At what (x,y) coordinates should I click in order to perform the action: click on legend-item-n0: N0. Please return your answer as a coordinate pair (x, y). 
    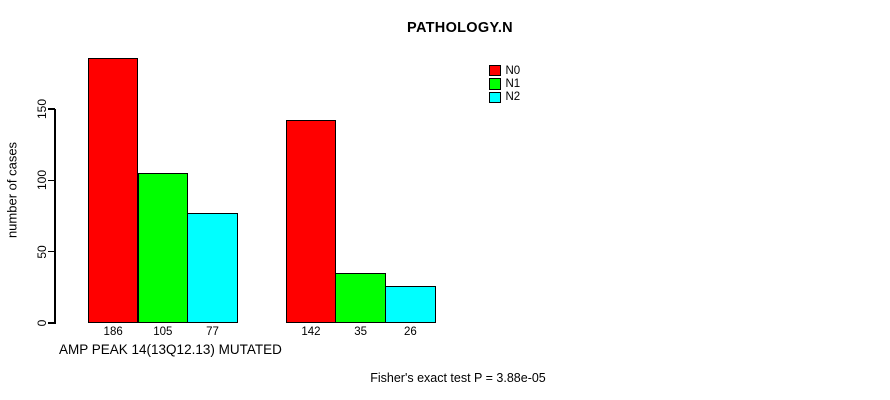
    Looking at the image, I should click on (504, 70).